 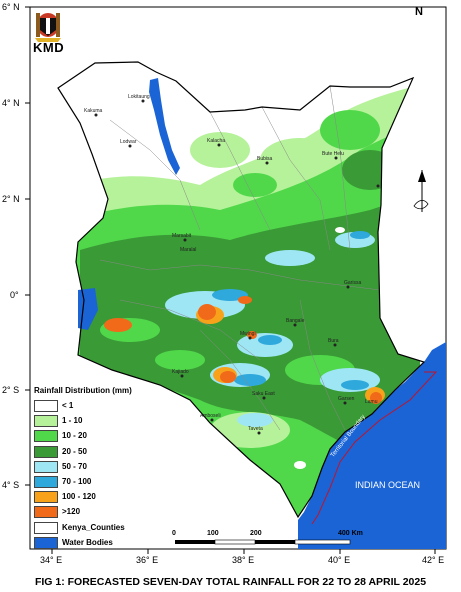 What do you see at coordinates (79, 497) in the screenshot?
I see `legend-label: 100 - 120` at bounding box center [79, 497].